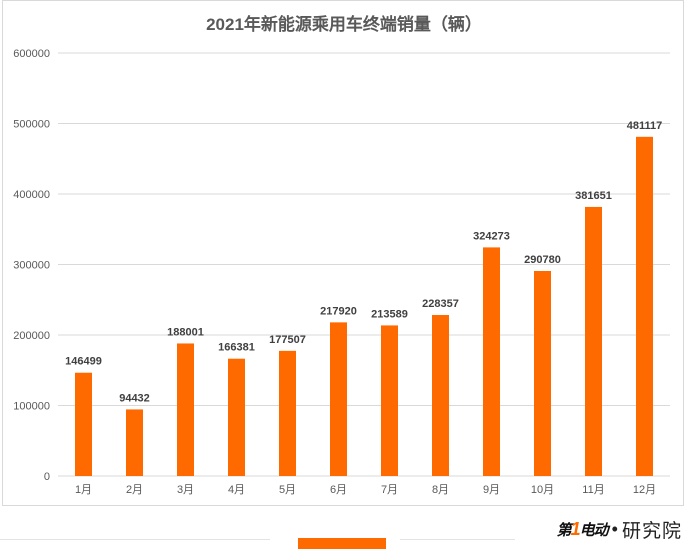  What do you see at coordinates (47, 477) in the screenshot?
I see `y-tick-label: 0` at bounding box center [47, 477].